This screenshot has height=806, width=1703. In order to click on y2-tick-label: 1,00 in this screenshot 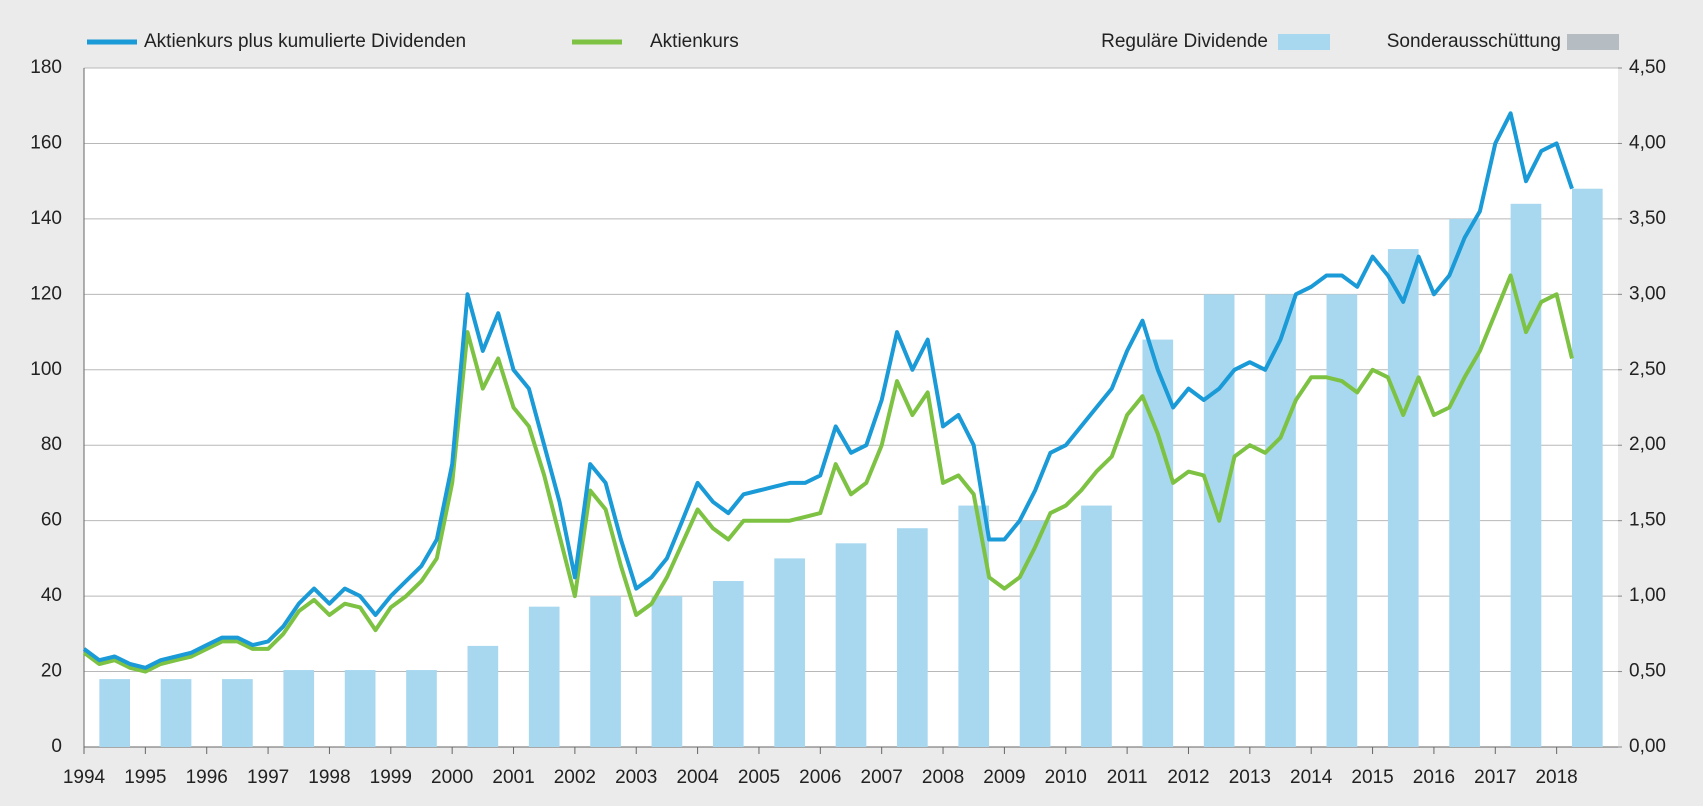, I will do `click(1647, 595)`.